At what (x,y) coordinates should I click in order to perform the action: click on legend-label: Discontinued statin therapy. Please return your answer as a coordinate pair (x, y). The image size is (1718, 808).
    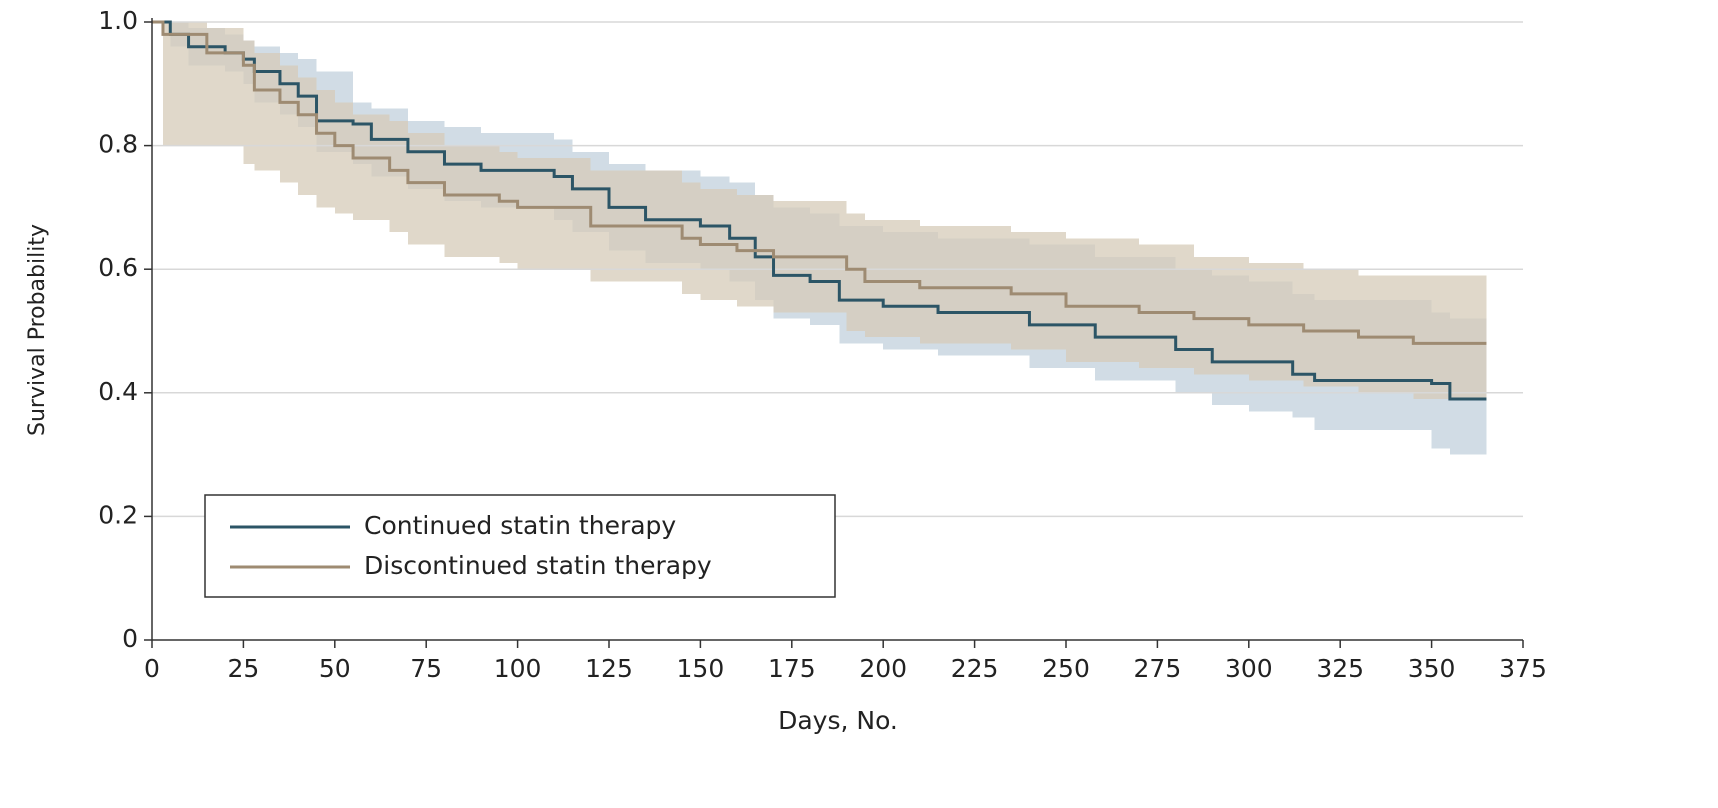
    Looking at the image, I should click on (538, 565).